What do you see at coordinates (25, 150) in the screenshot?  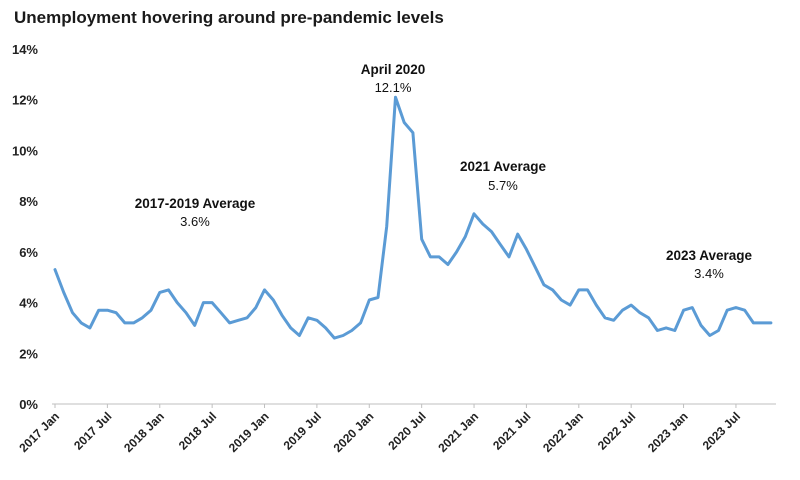 I see `y-tick-label: 10%` at bounding box center [25, 150].